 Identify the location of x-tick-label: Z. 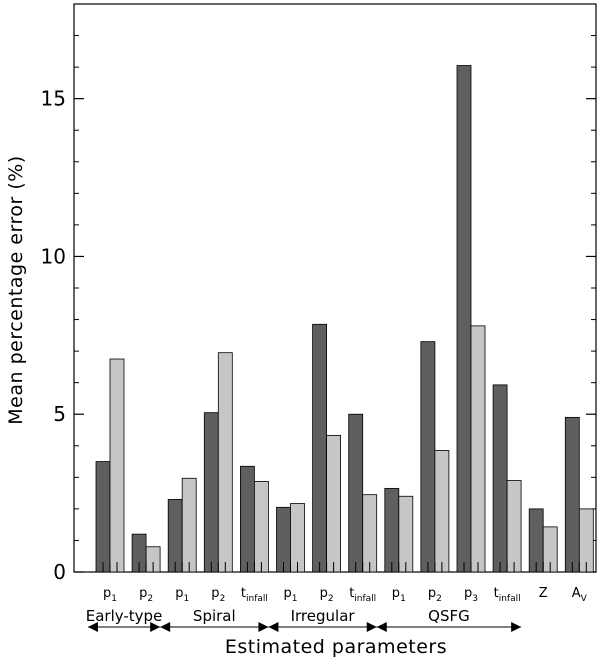
(543, 593).